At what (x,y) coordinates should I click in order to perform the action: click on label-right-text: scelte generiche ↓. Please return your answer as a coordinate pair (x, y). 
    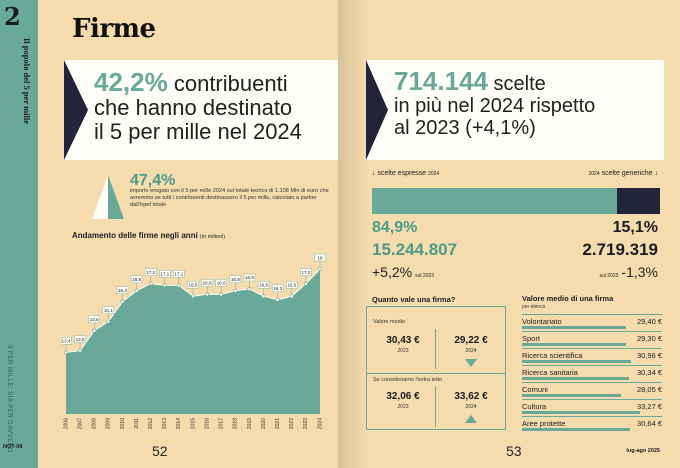
    Looking at the image, I should click on (629, 173).